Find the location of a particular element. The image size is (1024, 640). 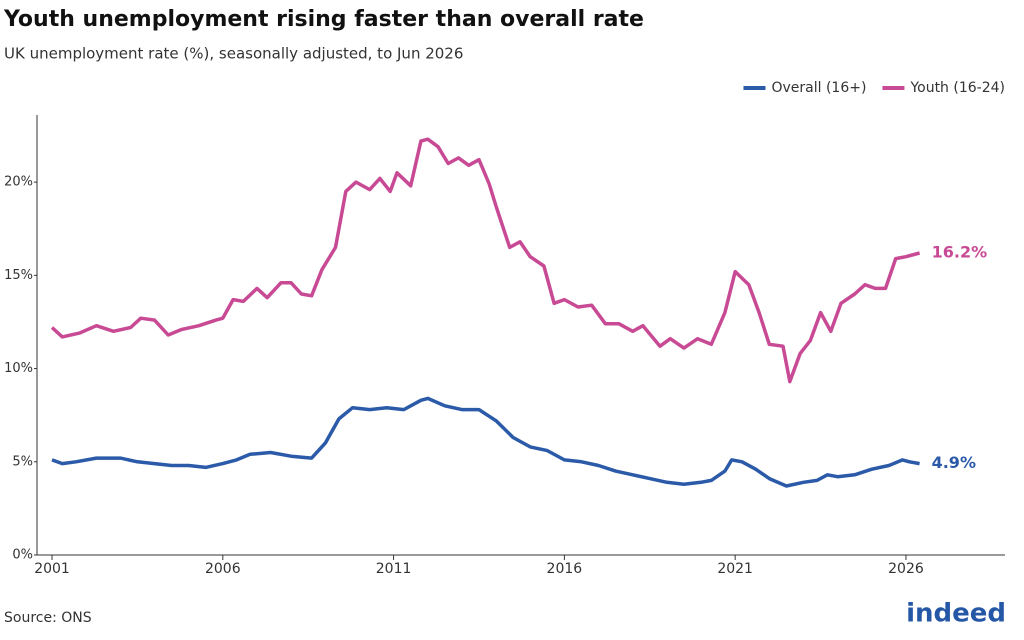

legend-label: Overall (16+) is located at coordinates (818, 88).